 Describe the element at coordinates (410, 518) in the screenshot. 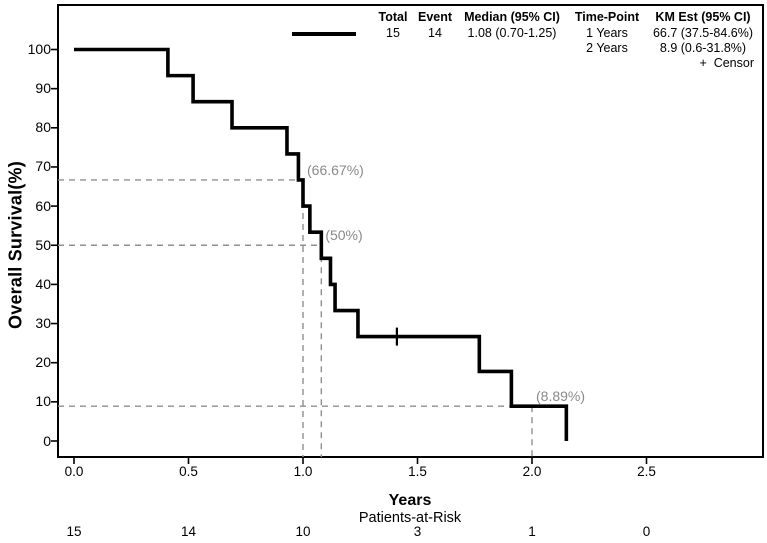

I see `patients-at-risk-title: Patients-at-Risk` at that location.